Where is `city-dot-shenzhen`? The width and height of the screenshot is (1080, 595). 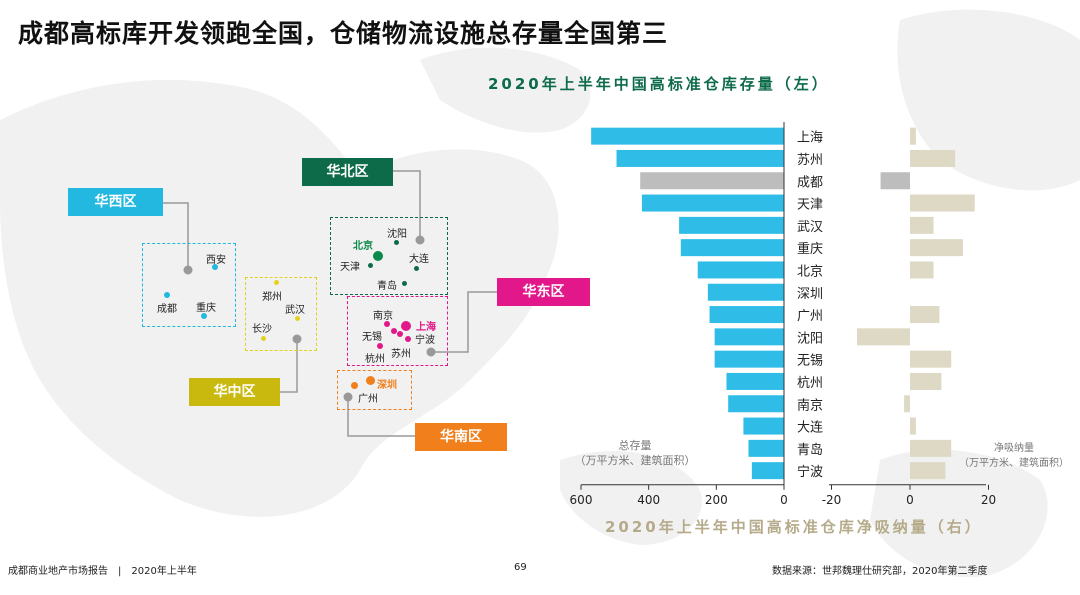 city-dot-shenzhen is located at coordinates (370, 380).